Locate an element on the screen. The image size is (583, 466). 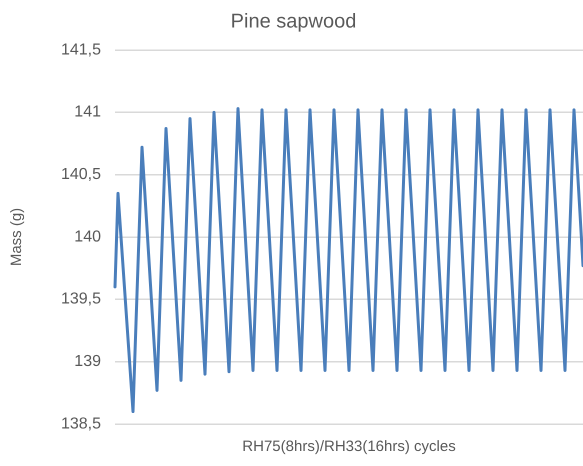
y-tick-label: 139 is located at coordinates (88, 361).